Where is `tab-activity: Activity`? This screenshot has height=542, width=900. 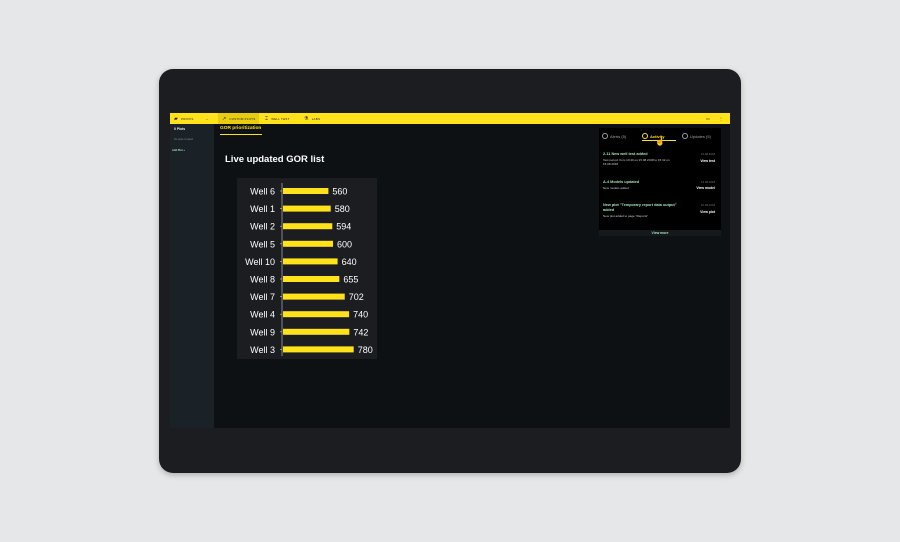
tab-activity: Activity is located at coordinates (653, 136).